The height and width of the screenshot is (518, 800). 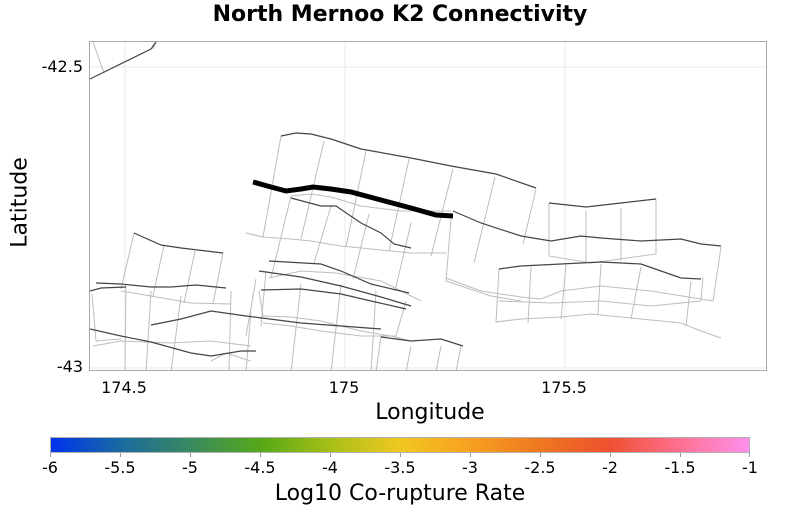 What do you see at coordinates (400, 467) in the screenshot?
I see `colorbar-tick-label: -3.5` at bounding box center [400, 467].